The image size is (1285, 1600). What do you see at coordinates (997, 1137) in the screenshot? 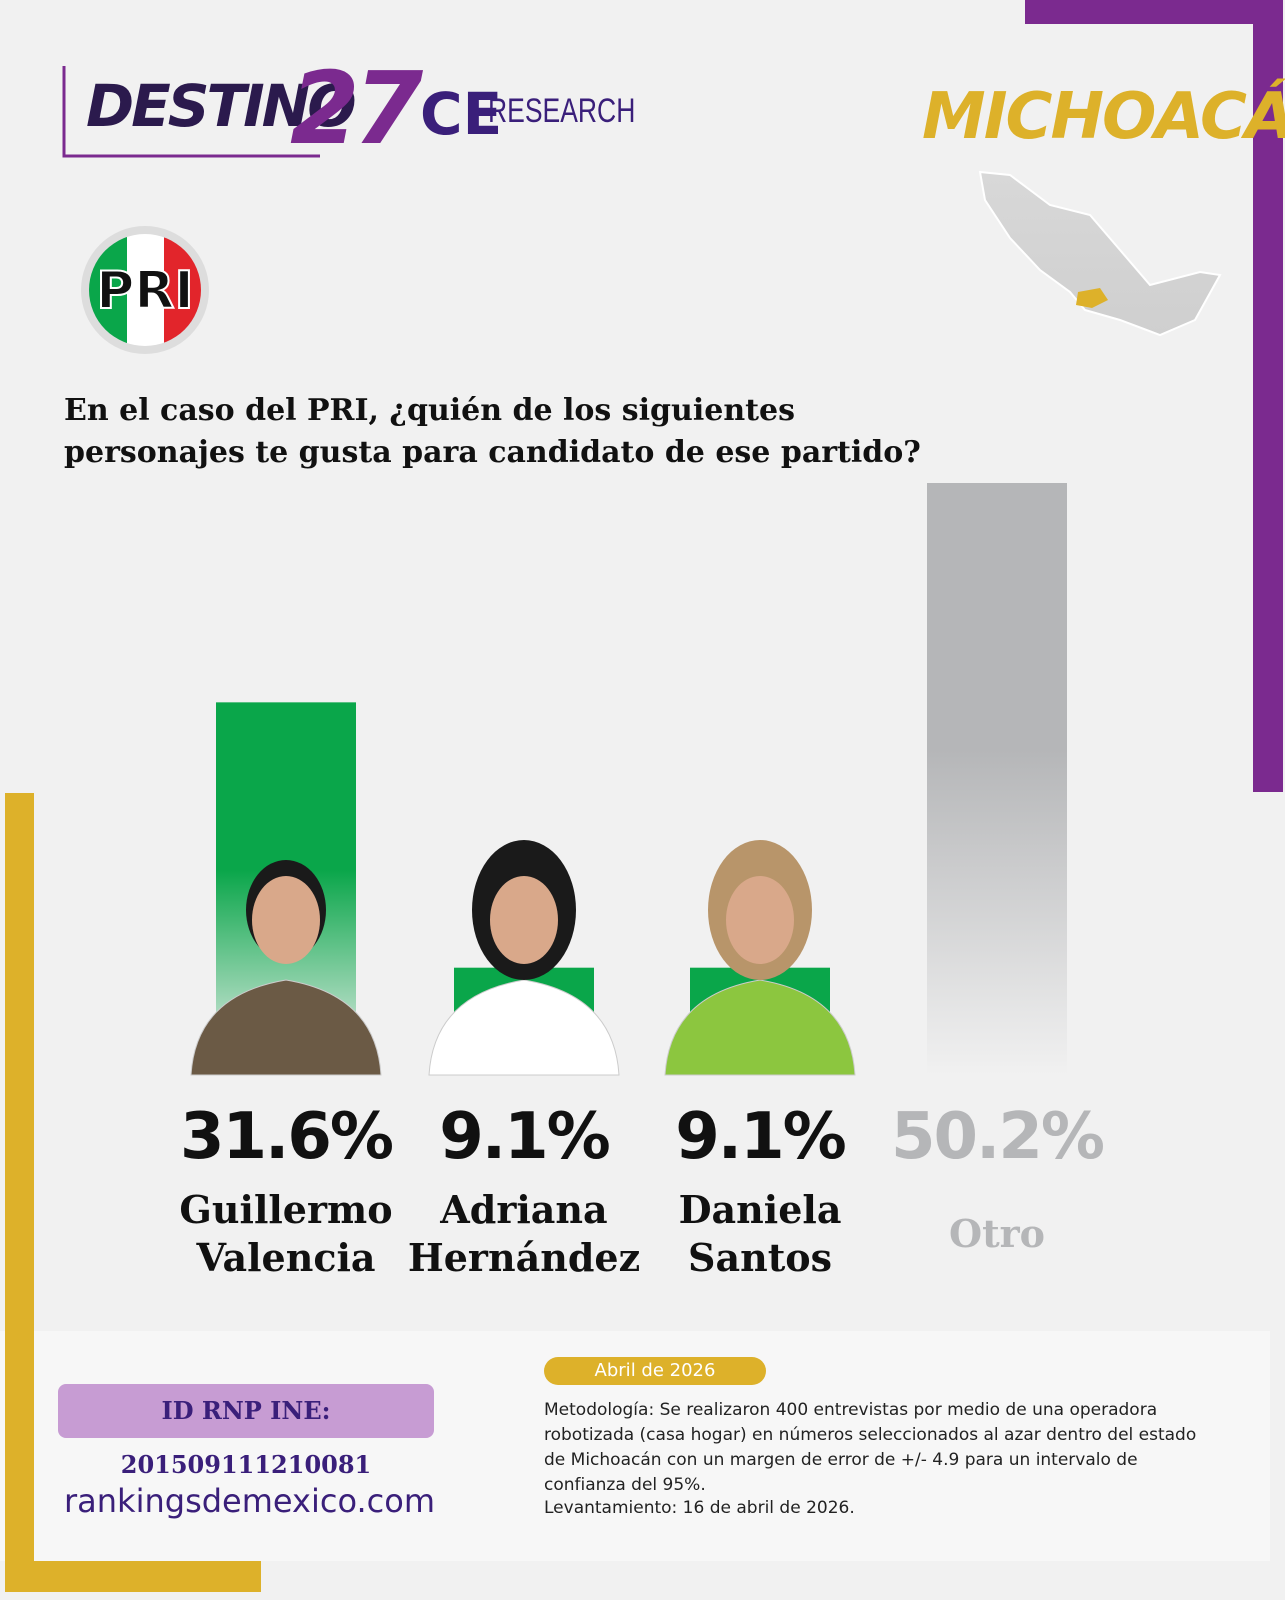
I see `value-label: 50.2%` at bounding box center [997, 1137].